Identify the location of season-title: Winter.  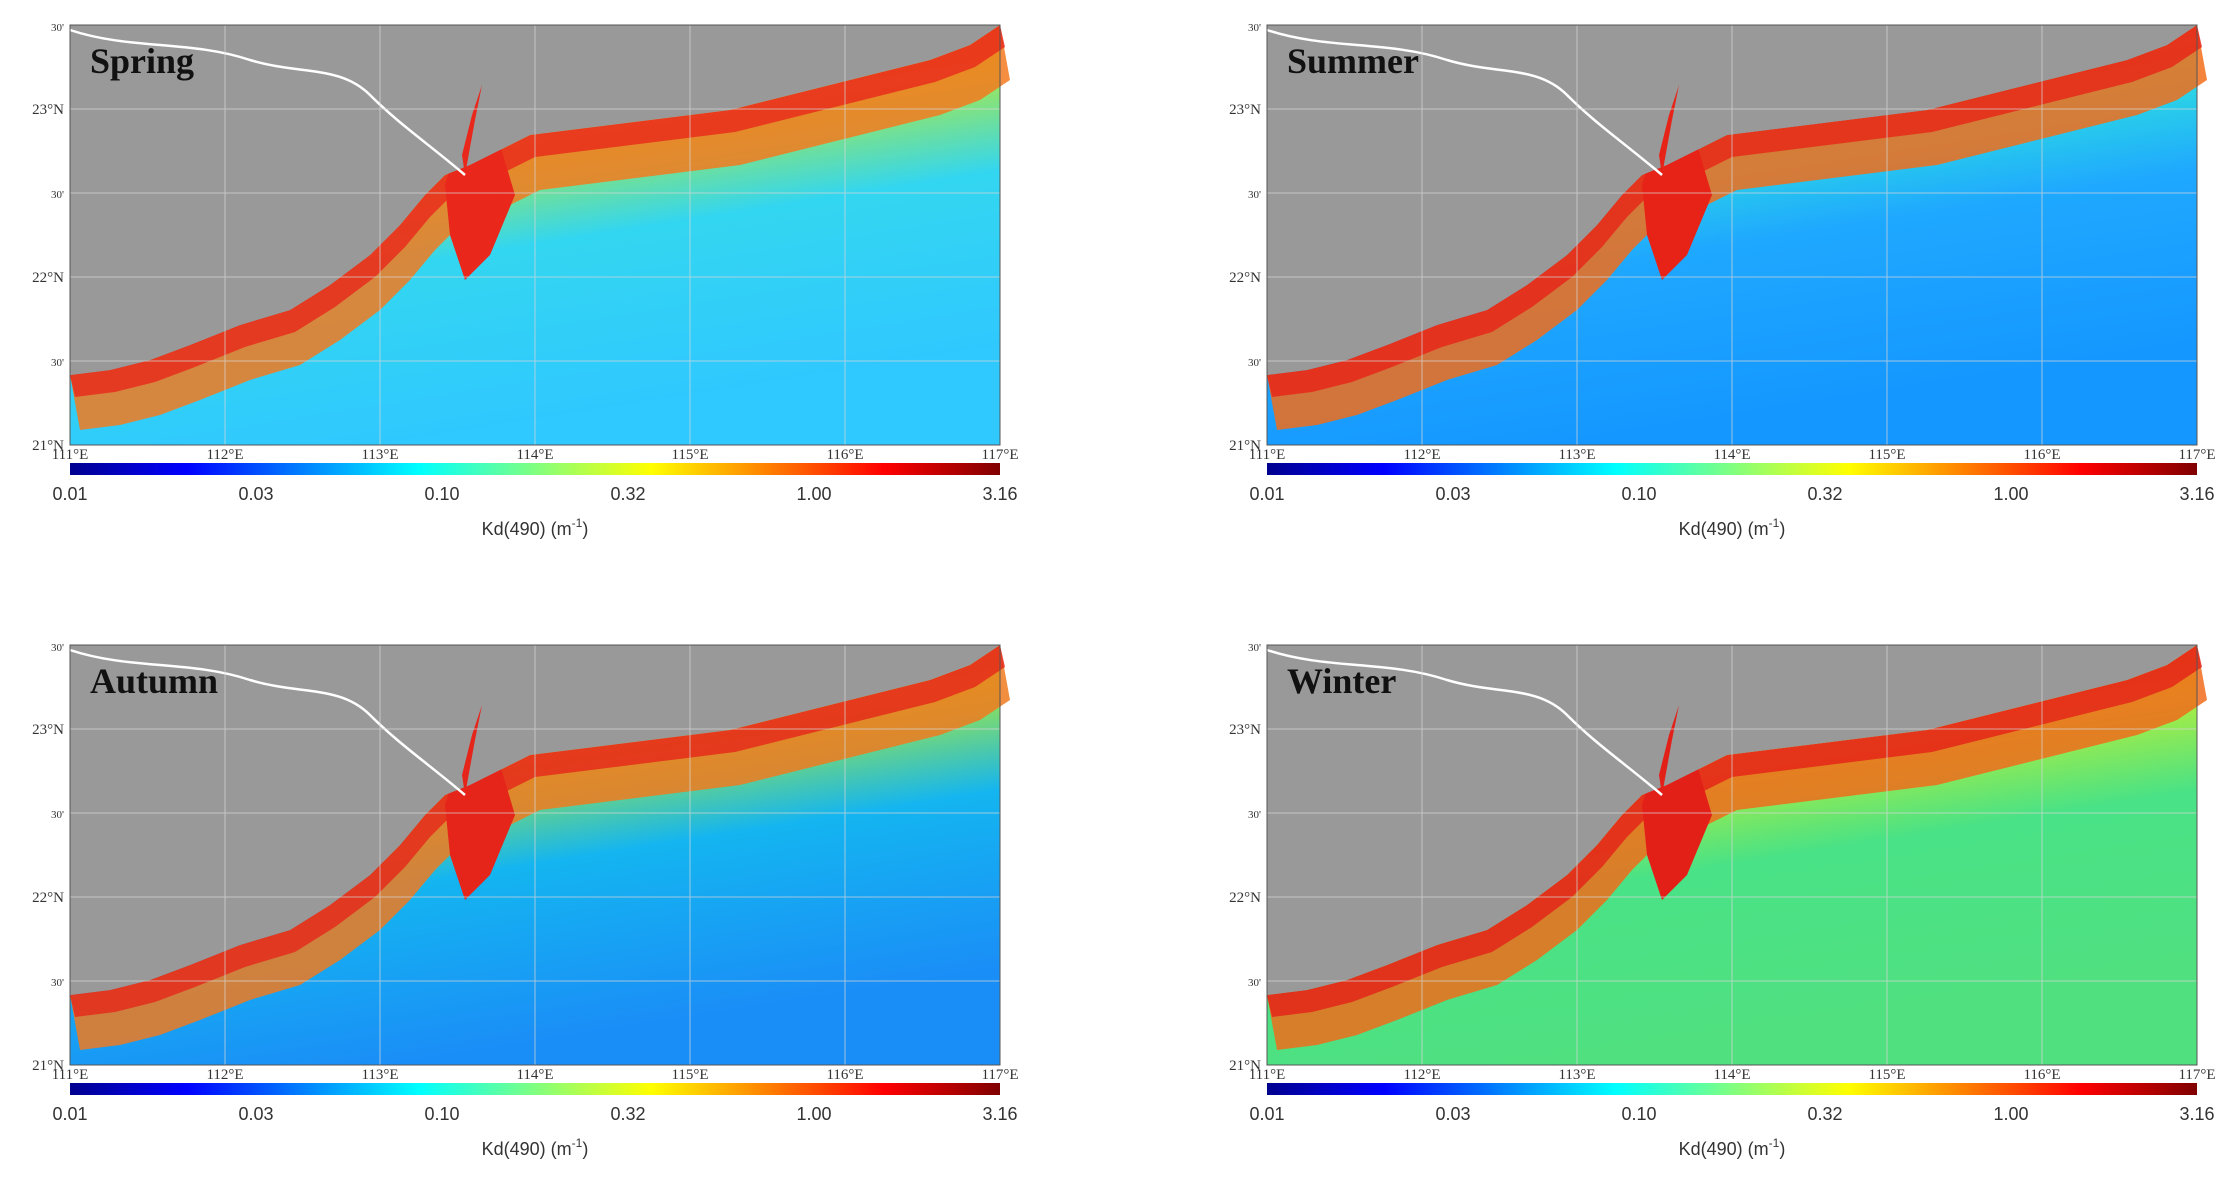
(1341, 681).